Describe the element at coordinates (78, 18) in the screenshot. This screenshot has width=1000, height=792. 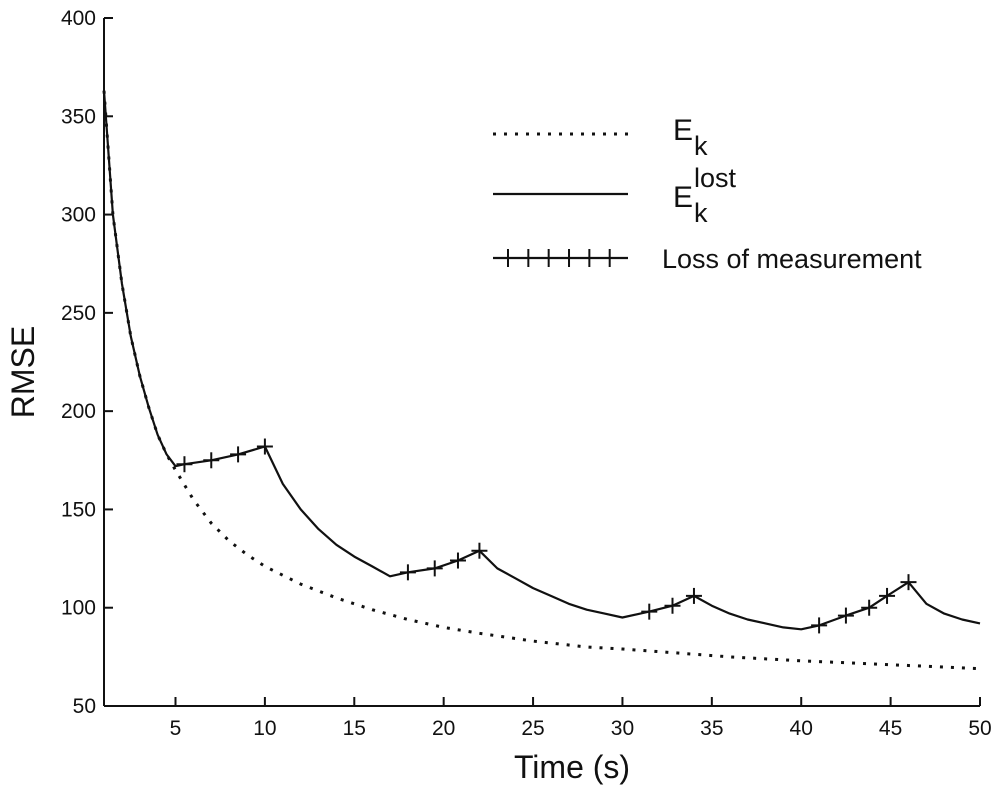
I see `y-tick-label-400: 400` at that location.